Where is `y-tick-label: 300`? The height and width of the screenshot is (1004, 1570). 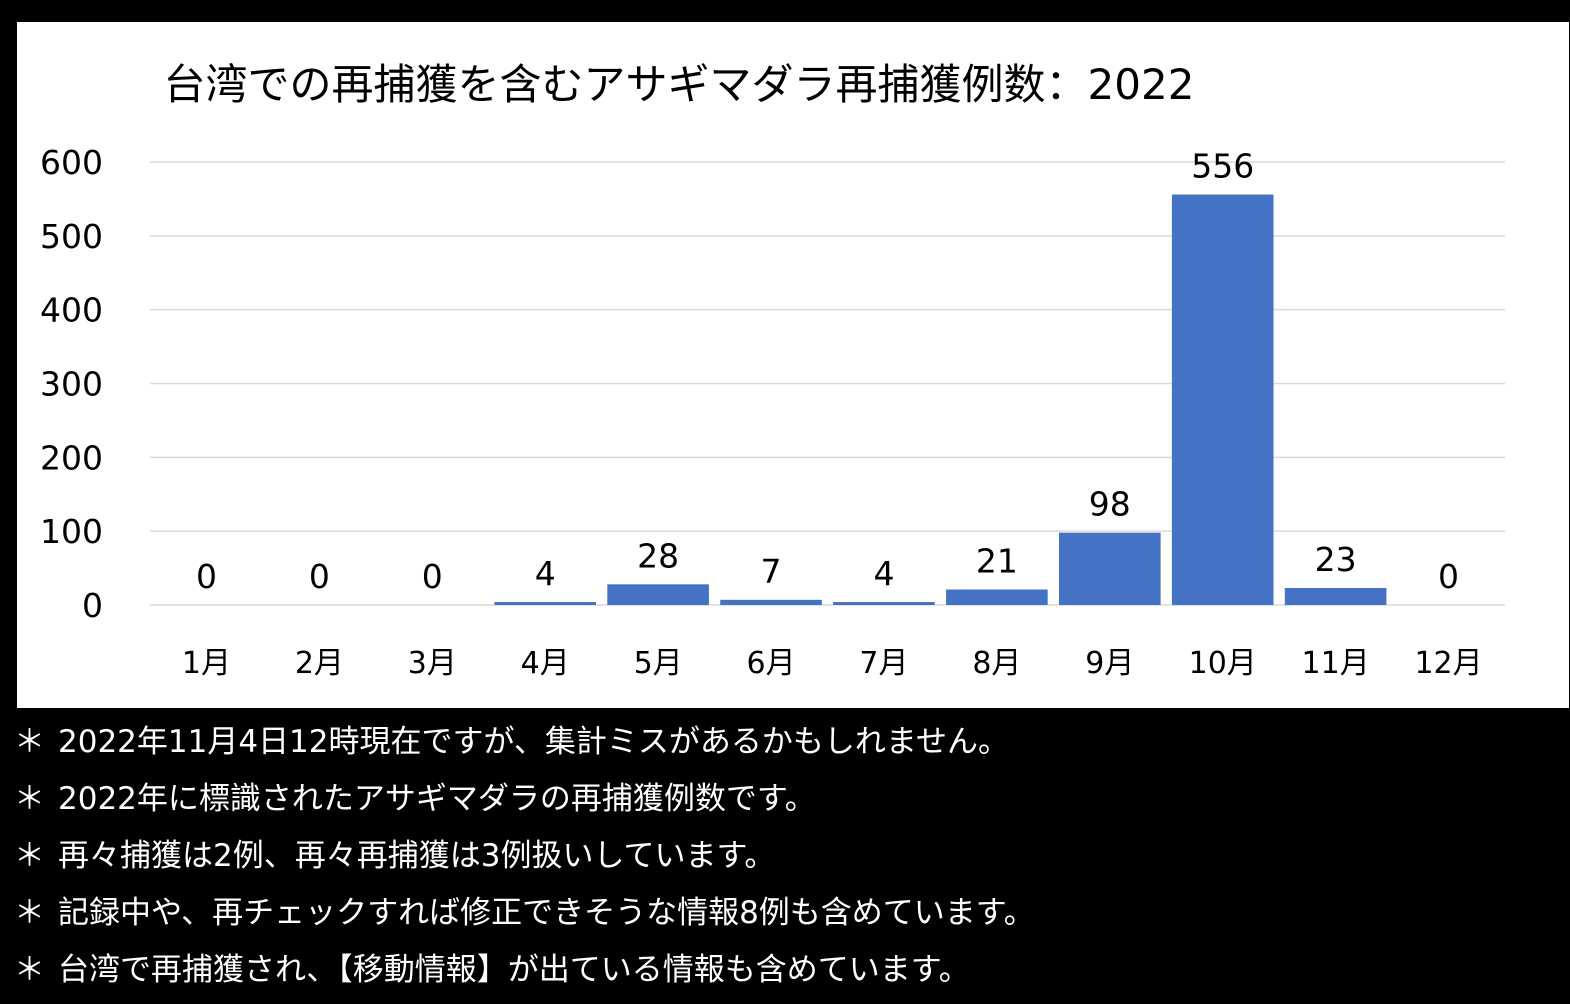
y-tick-label: 300 is located at coordinates (71, 384).